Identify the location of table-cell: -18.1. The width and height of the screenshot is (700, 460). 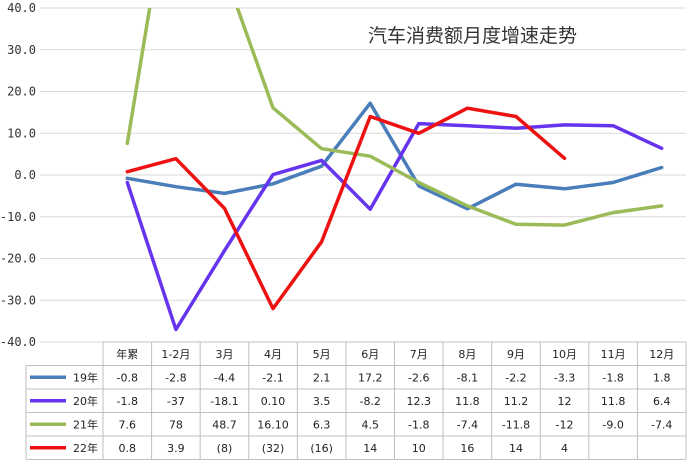
(224, 401).